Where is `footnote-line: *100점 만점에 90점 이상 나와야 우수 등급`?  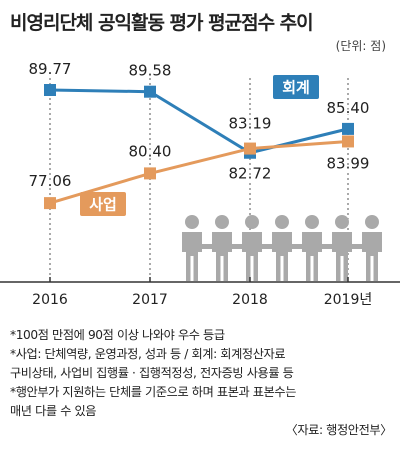
footnote-line: *100점 만점에 90점 이상 나와야 우수 등급 is located at coordinates (117, 335).